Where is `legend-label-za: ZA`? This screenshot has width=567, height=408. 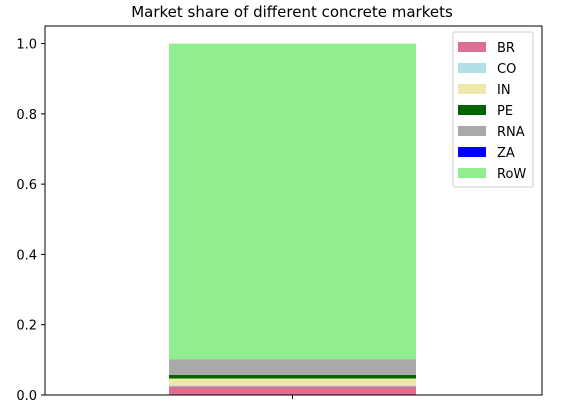 legend-label-za: ZA is located at coordinates (506, 153).